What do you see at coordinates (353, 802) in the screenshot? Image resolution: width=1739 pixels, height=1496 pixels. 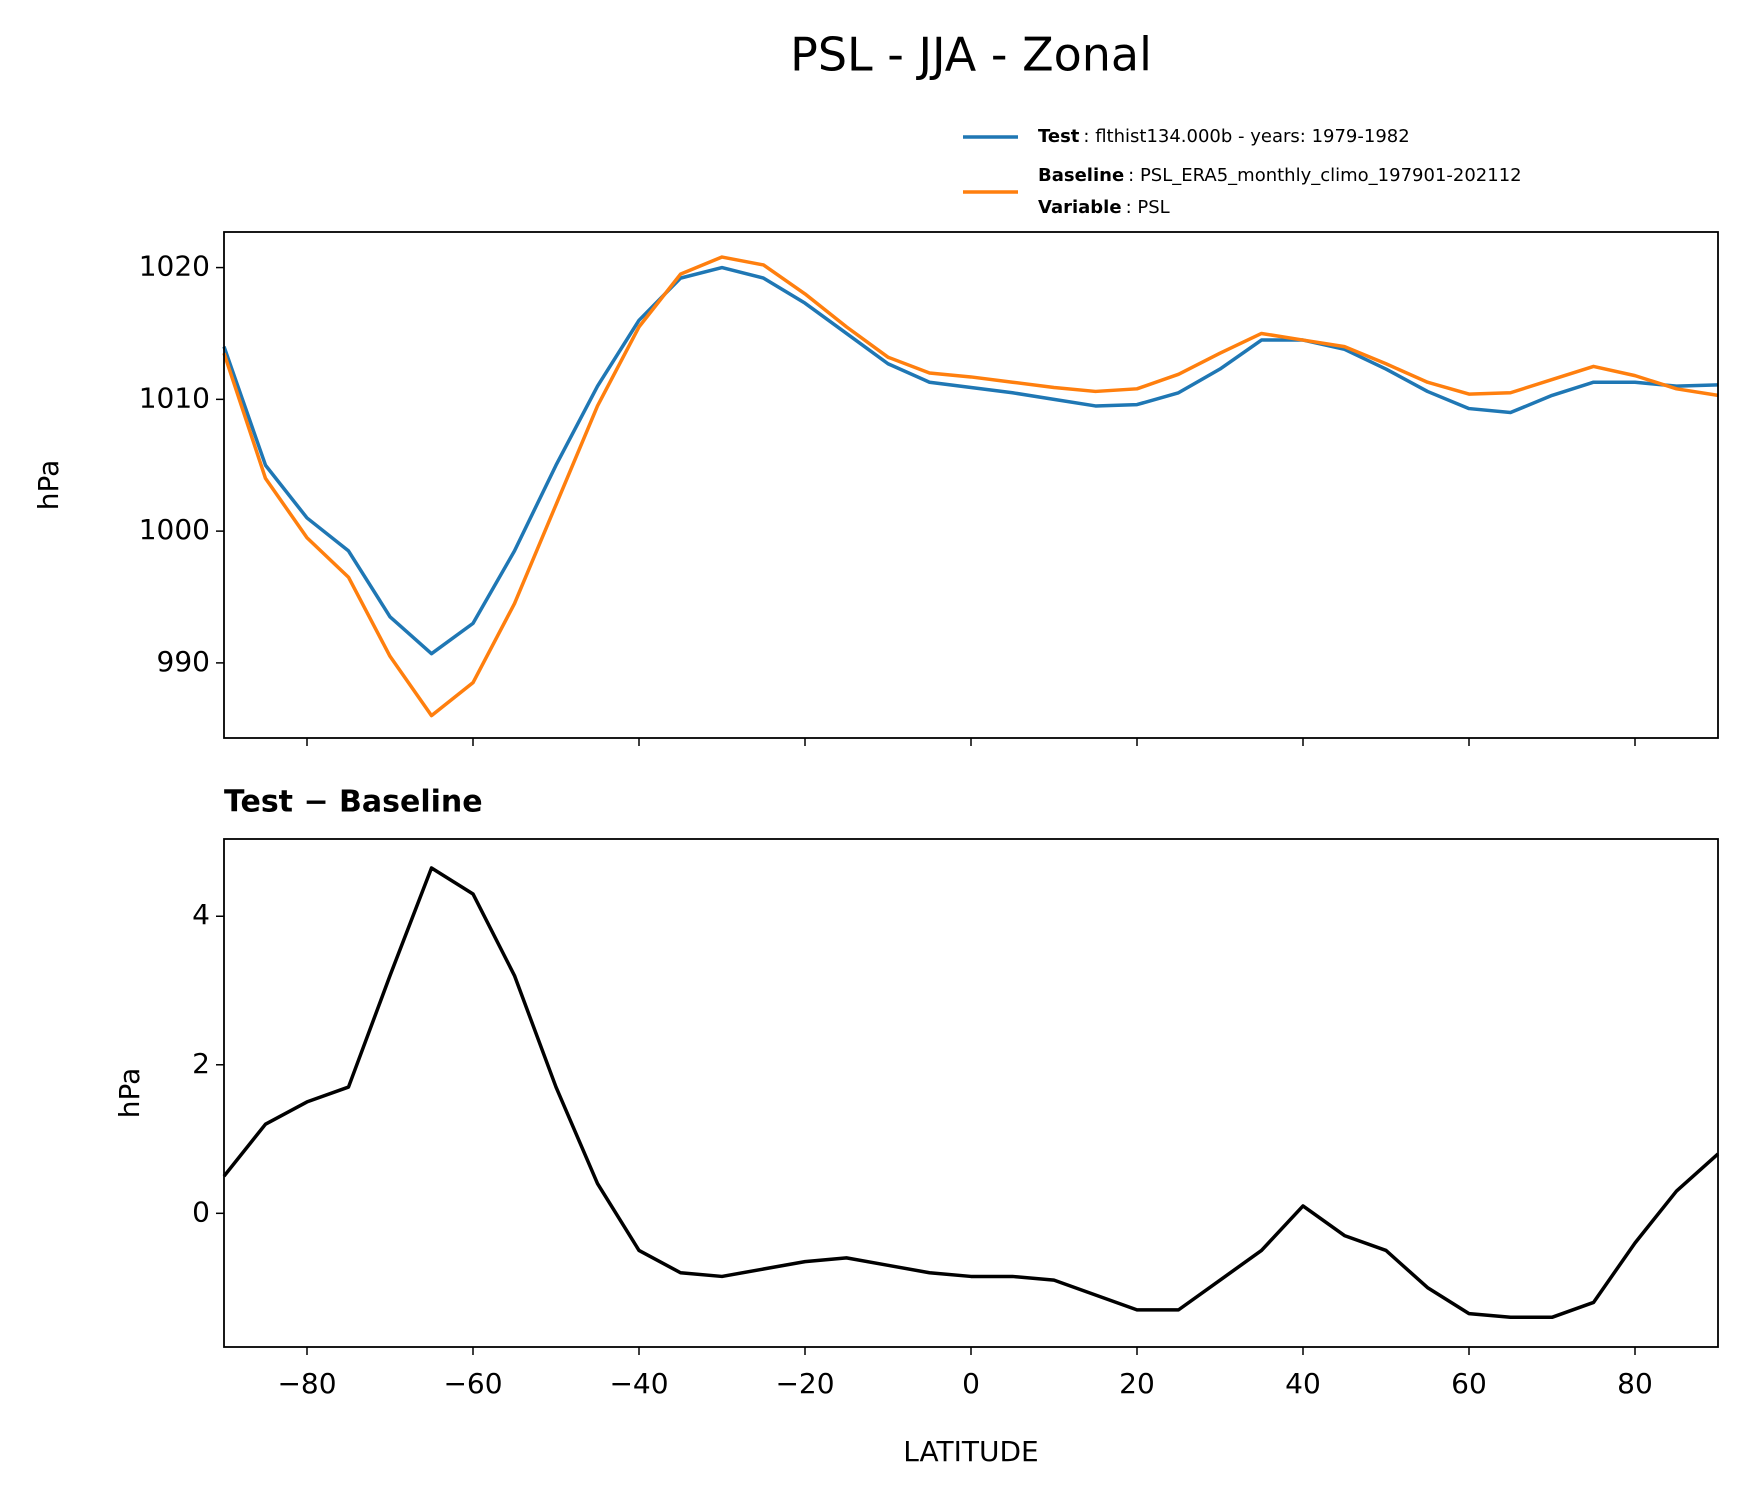 I see `panel-title: Test − Baseline` at bounding box center [353, 802].